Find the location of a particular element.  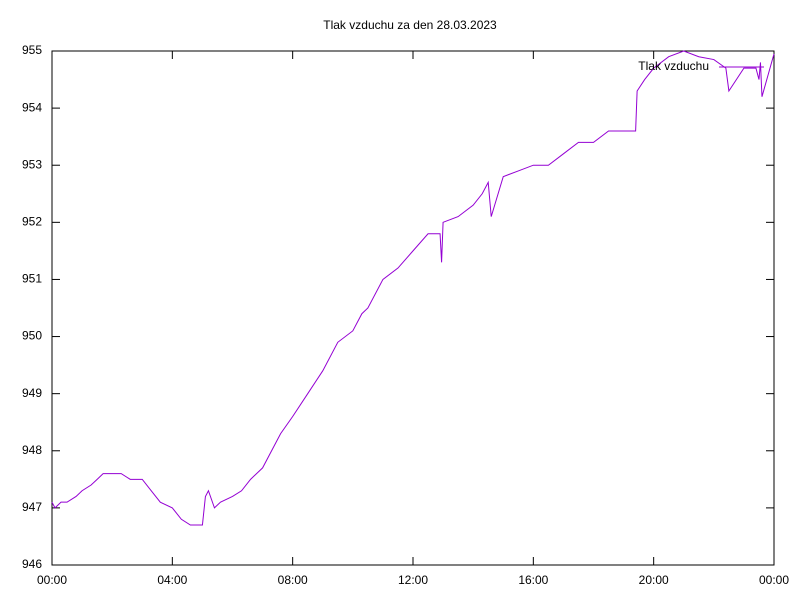

chart-title: Tlak vzduchu za den 28.03.2023 is located at coordinates (410, 25).